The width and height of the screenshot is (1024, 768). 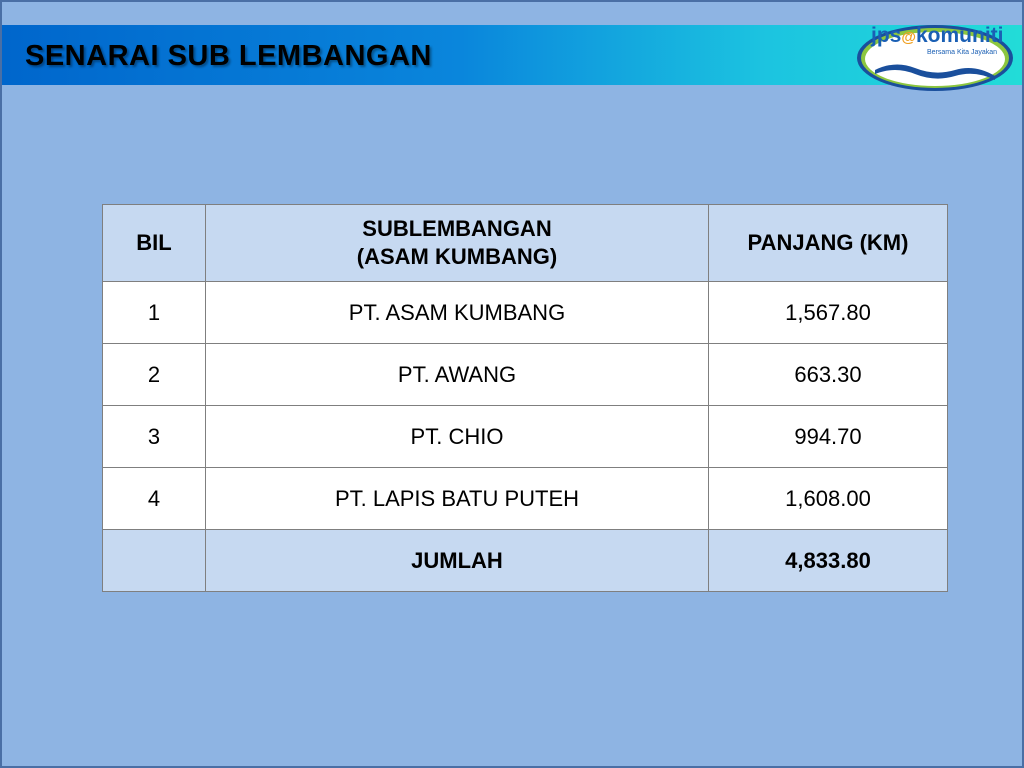 What do you see at coordinates (457, 312) in the screenshot?
I see `cell-name: PT. ASAM KUMBANG` at bounding box center [457, 312].